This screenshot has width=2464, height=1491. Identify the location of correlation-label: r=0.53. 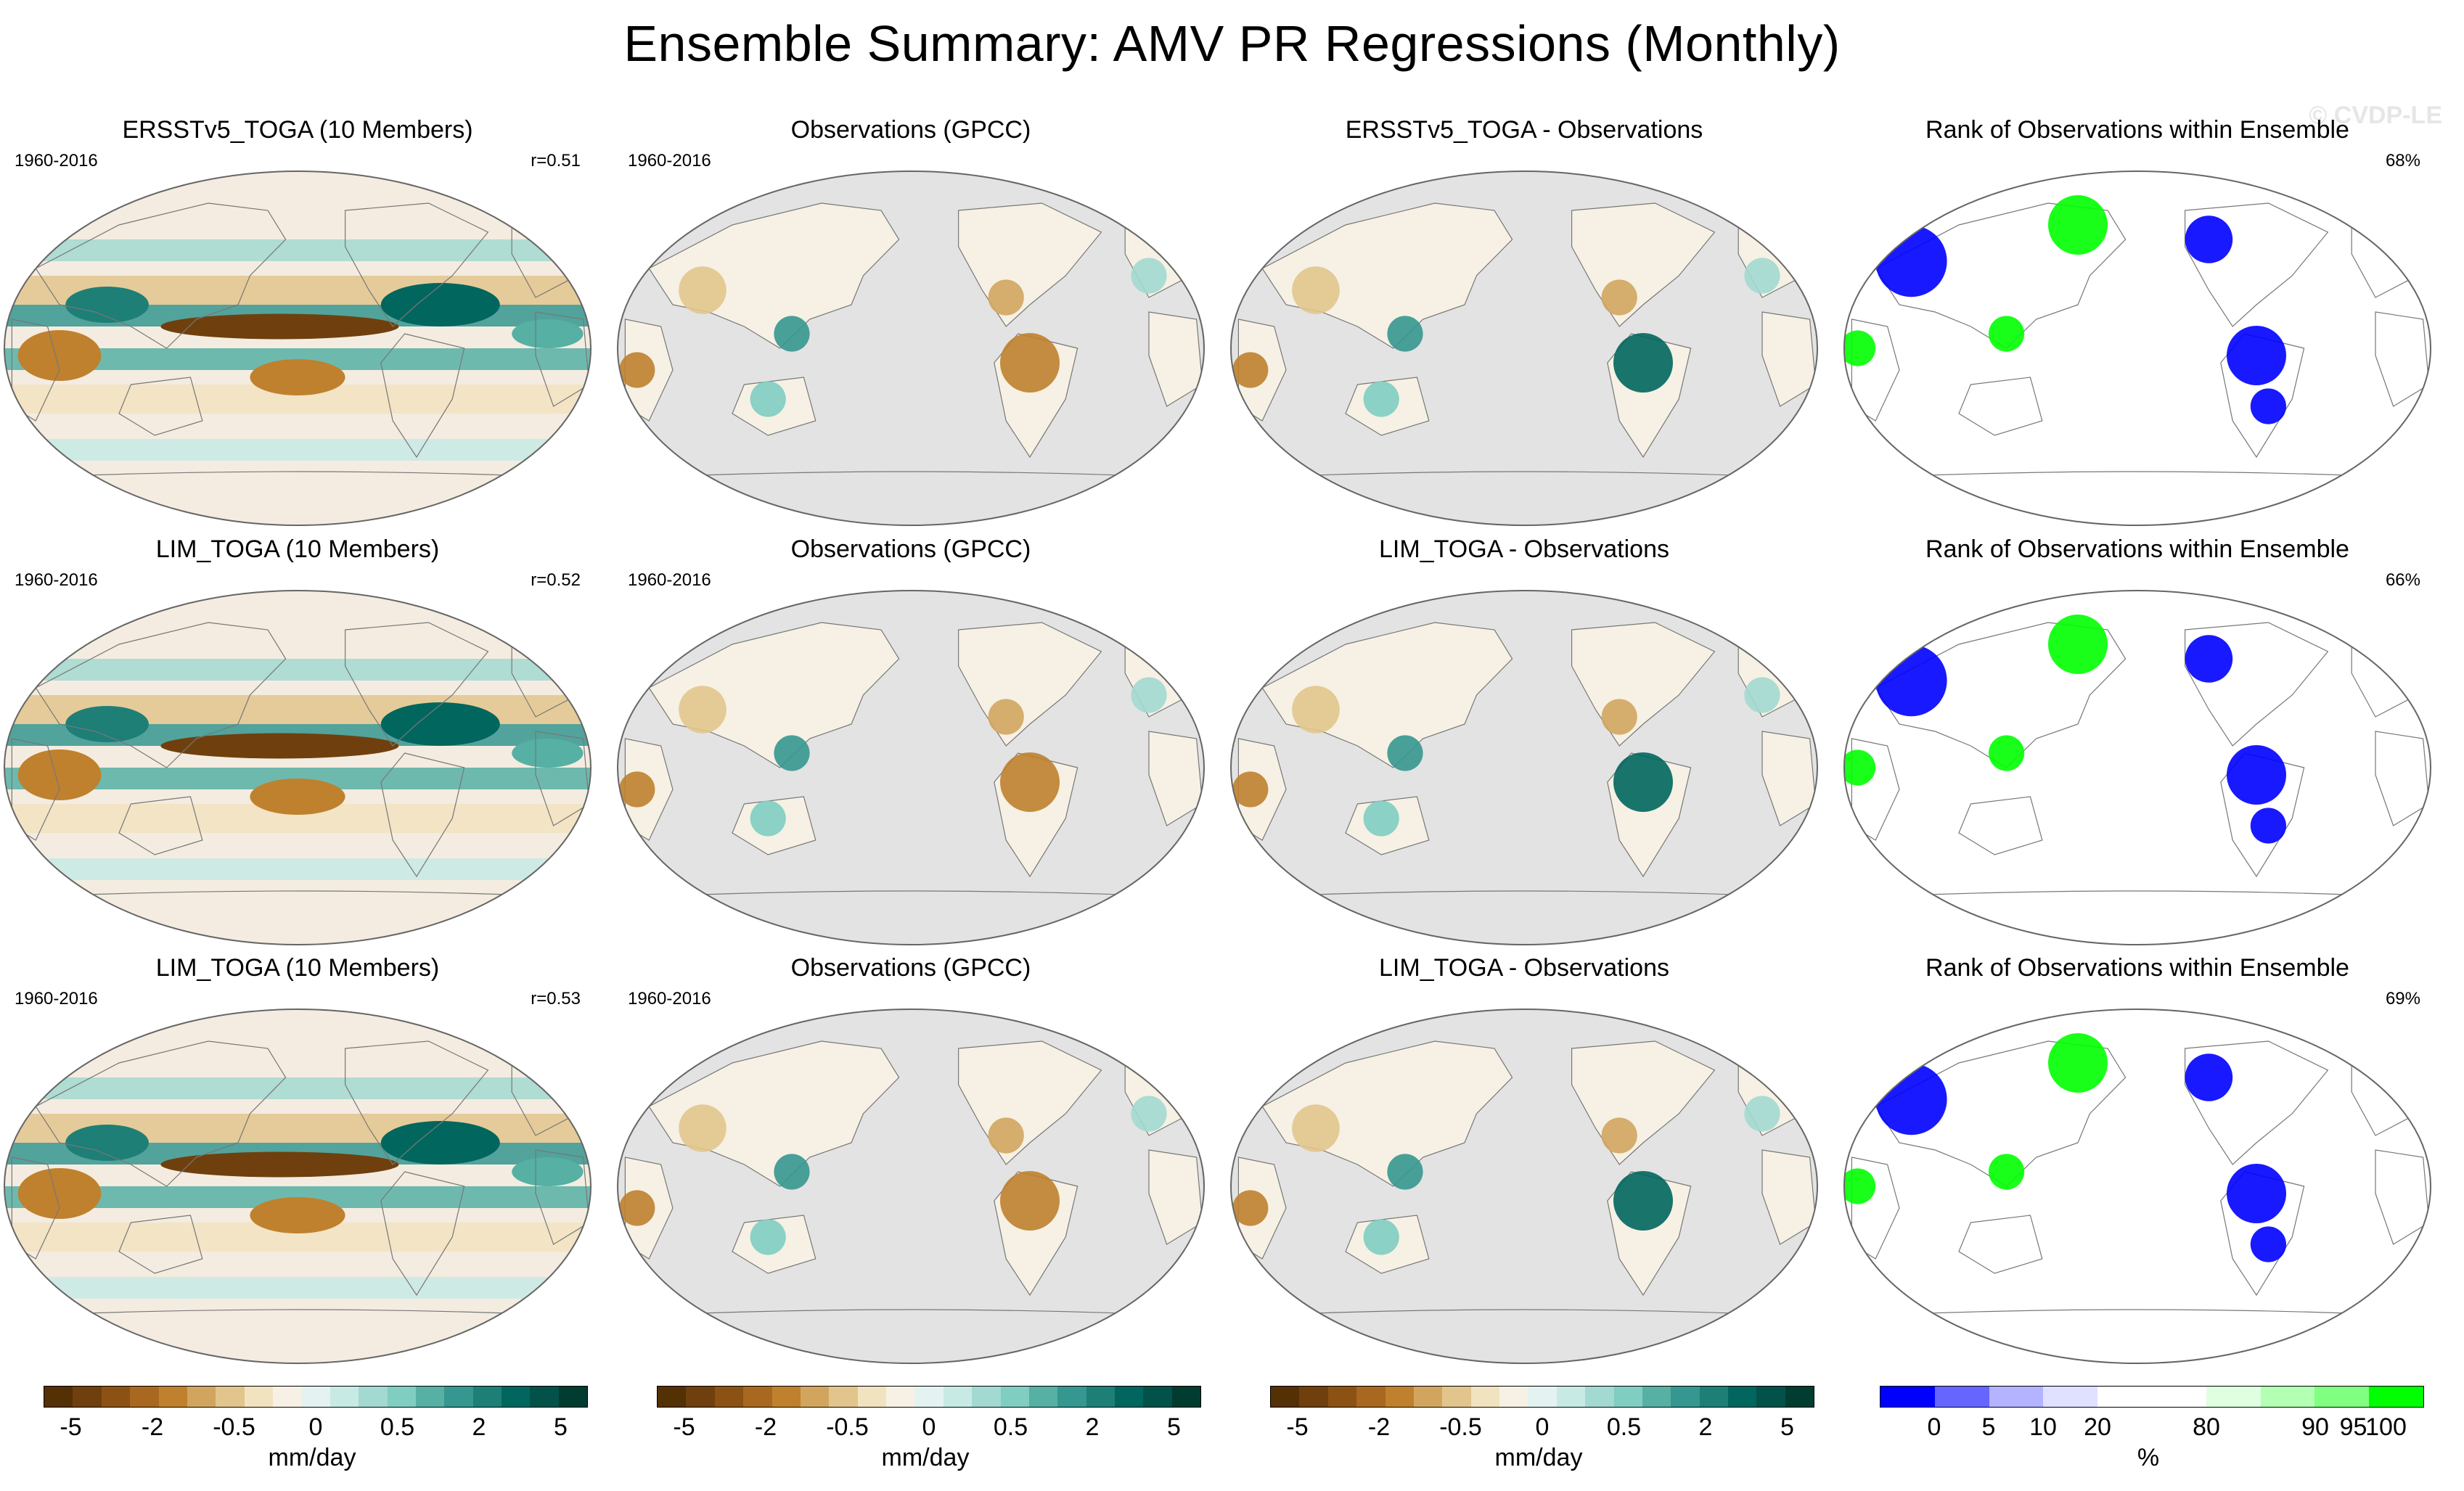
(556, 999).